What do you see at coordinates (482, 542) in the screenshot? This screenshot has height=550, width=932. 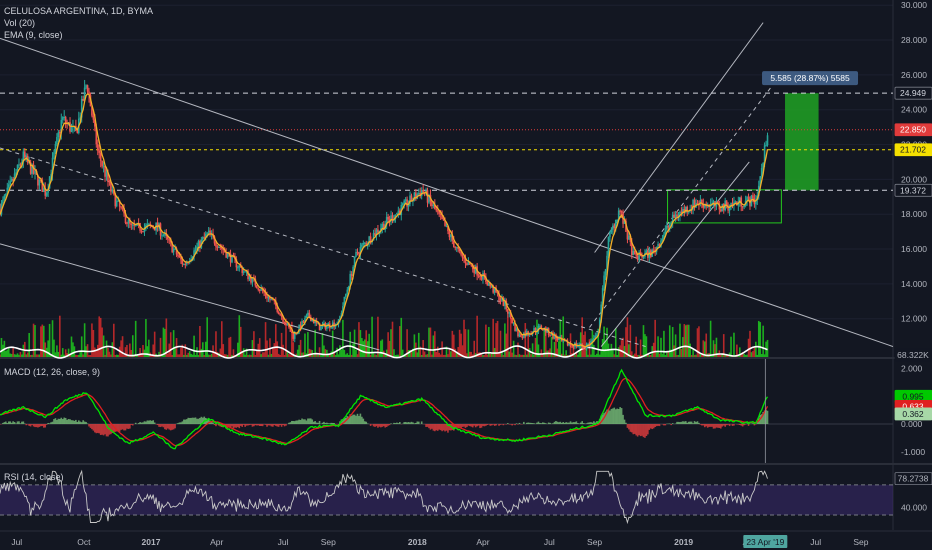 I see `time-tick-label: Apr` at bounding box center [482, 542].